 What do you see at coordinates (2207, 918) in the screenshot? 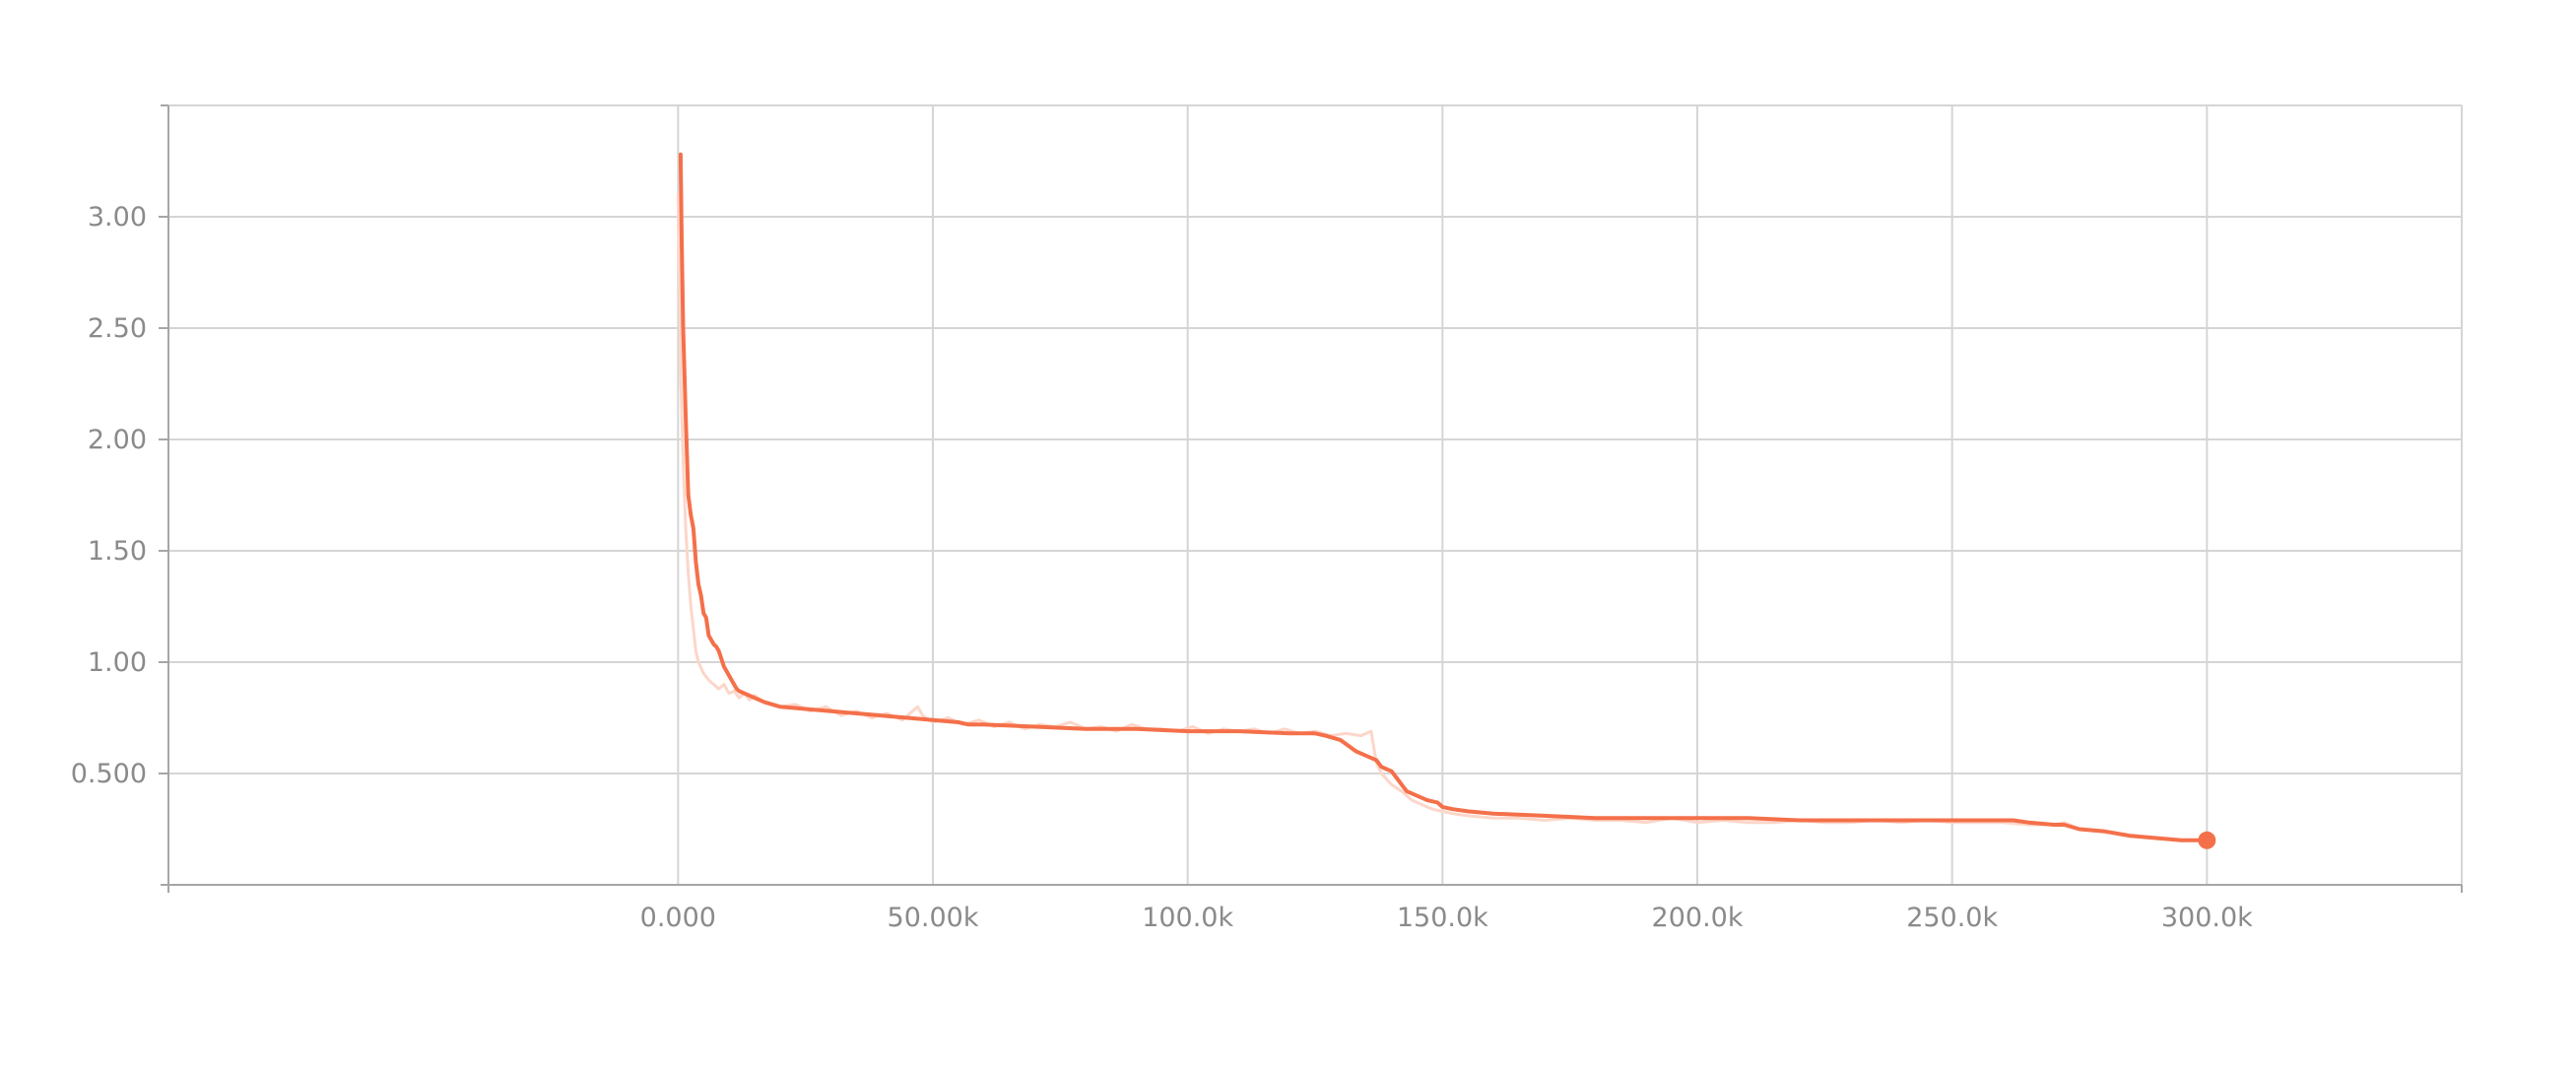
I see `x-tick-label: 300.0k` at bounding box center [2207, 918].